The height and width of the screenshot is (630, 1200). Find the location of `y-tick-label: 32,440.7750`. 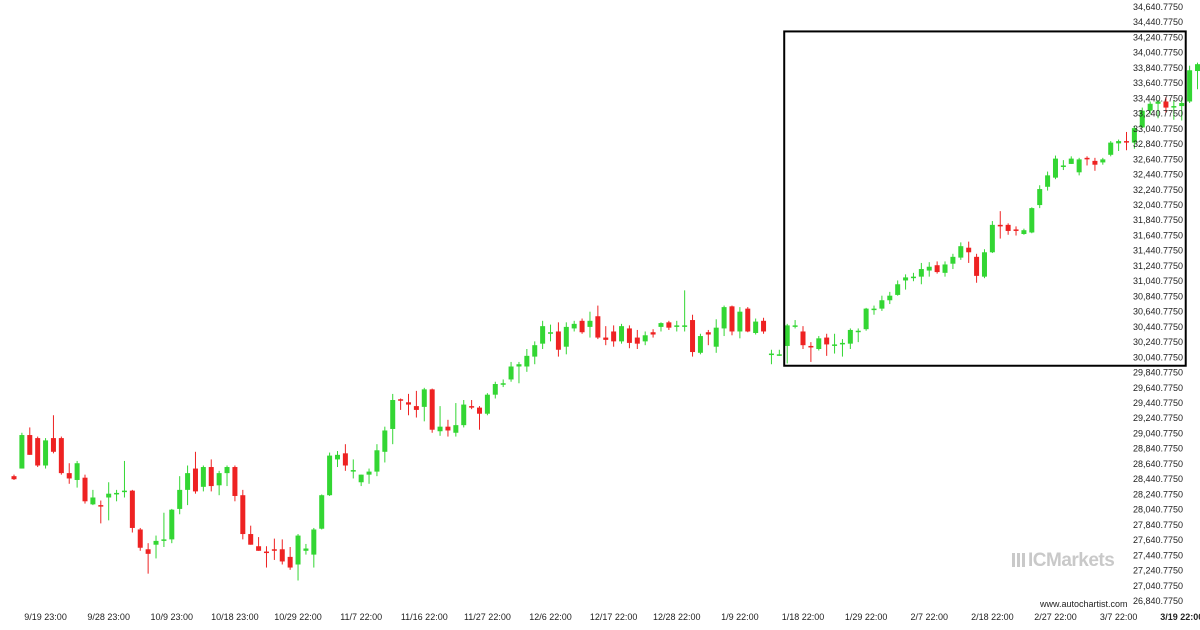

y-tick-label: 32,440.7750 is located at coordinates (1158, 175).